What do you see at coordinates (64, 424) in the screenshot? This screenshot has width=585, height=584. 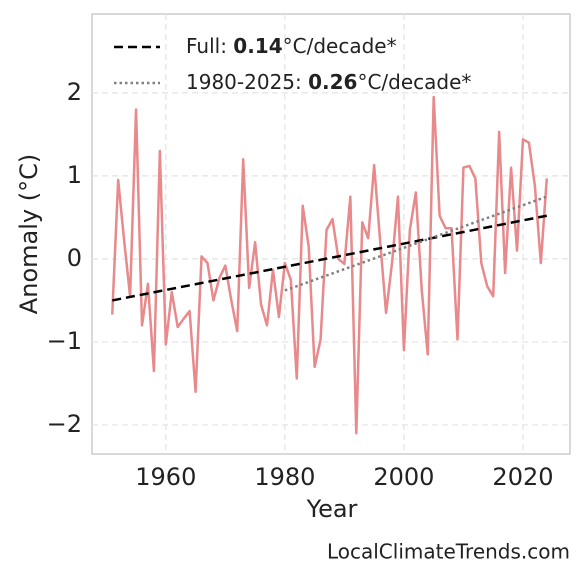 I see `y-tick-label: −2` at bounding box center [64, 424].